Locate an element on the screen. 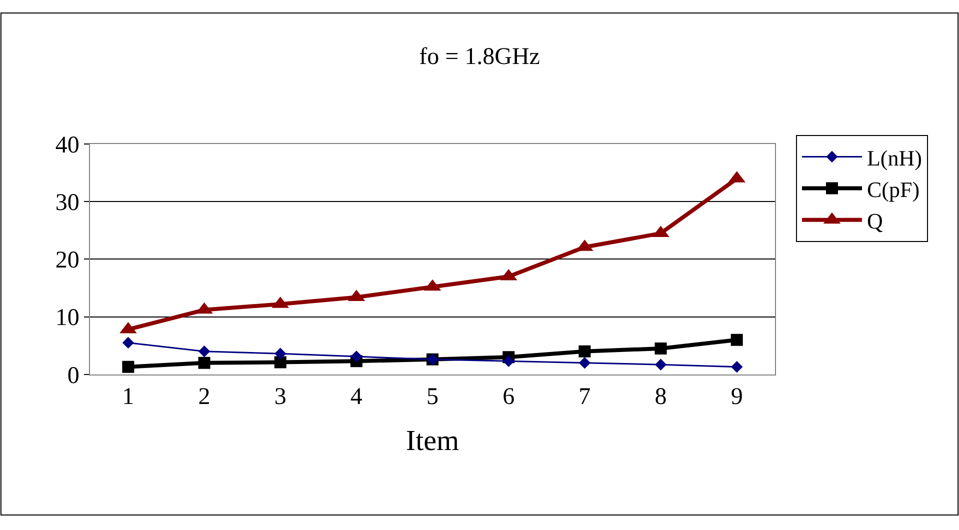 Image resolution: width=959 pixels, height=530 pixels. legend-label: Q is located at coordinates (874, 221).